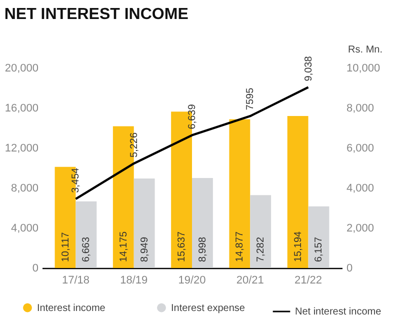  Describe the element at coordinates (319, 249) in the screenshot. I see `data-label: 6,157` at that location.